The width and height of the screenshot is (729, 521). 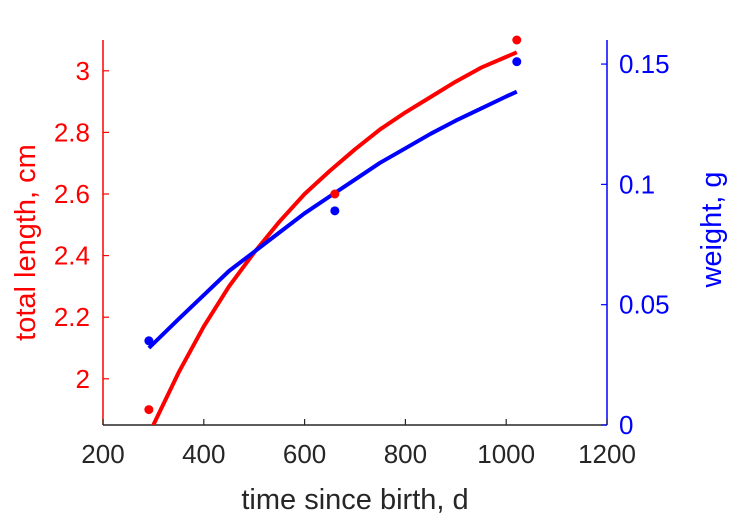 I want to click on x-axis-label: time since birth, d, so click(x=354, y=500).